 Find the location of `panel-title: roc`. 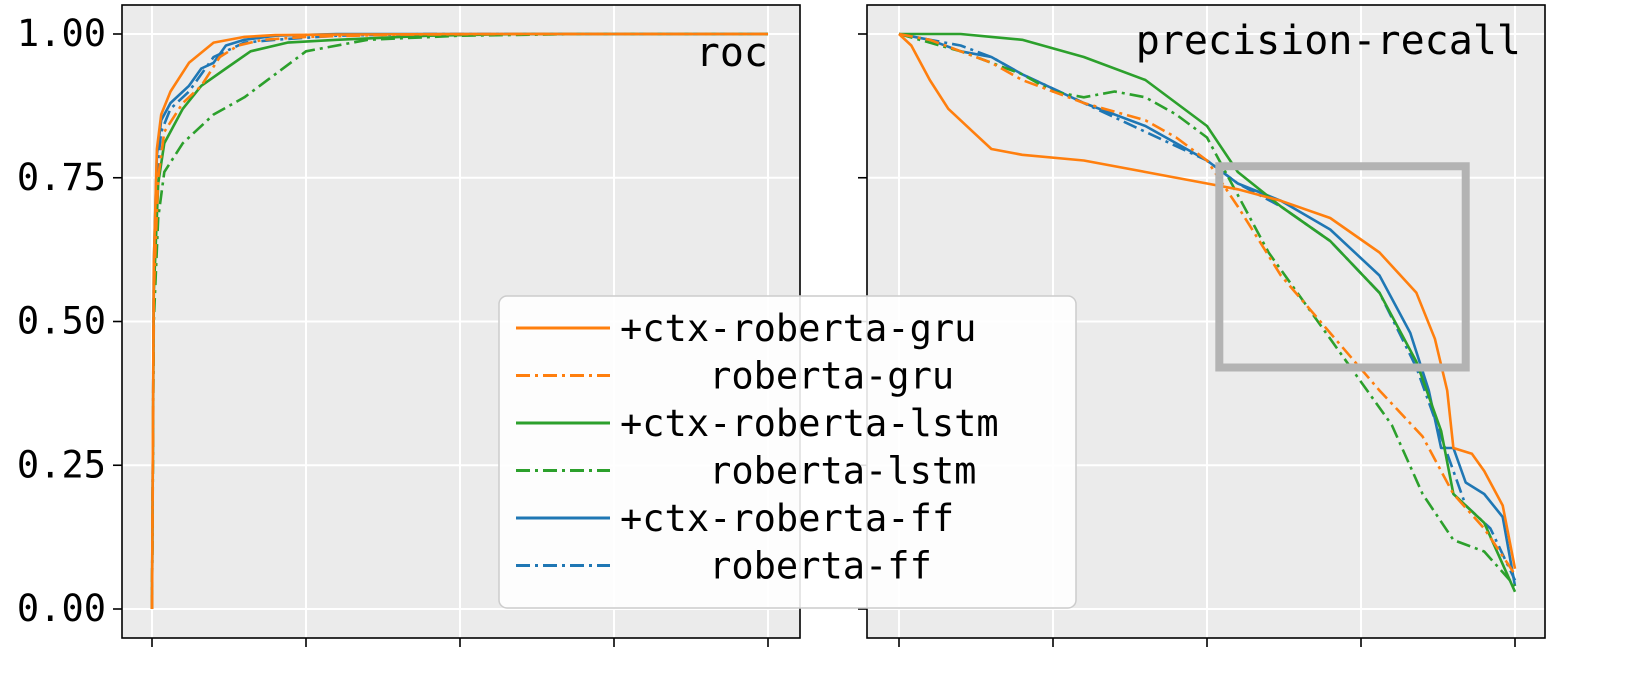

panel-title: roc is located at coordinates (732, 53).